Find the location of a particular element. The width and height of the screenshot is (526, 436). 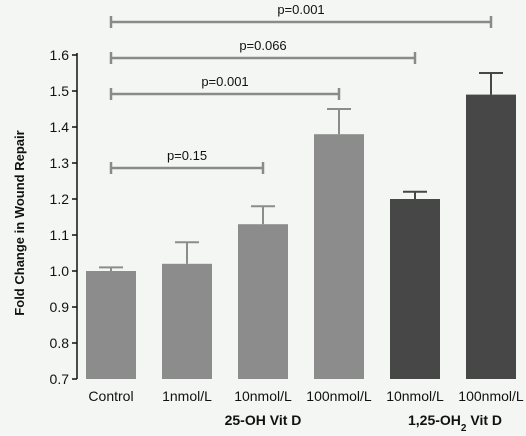

y-axis-label: Fold Change in Wound Repair is located at coordinates (19, 222).